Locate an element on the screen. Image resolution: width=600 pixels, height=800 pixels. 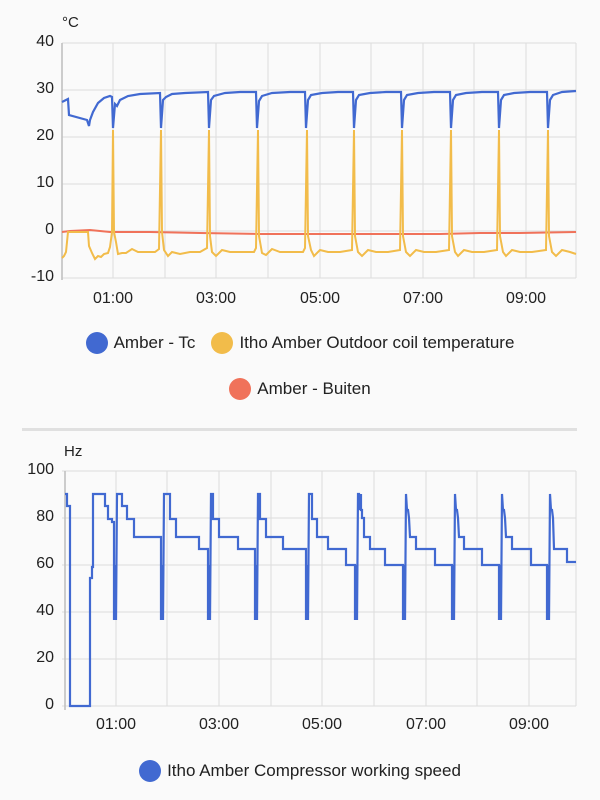
legend-item-compressor-speed: Itho Amber Compressor working speed is located at coordinates (300, 771).